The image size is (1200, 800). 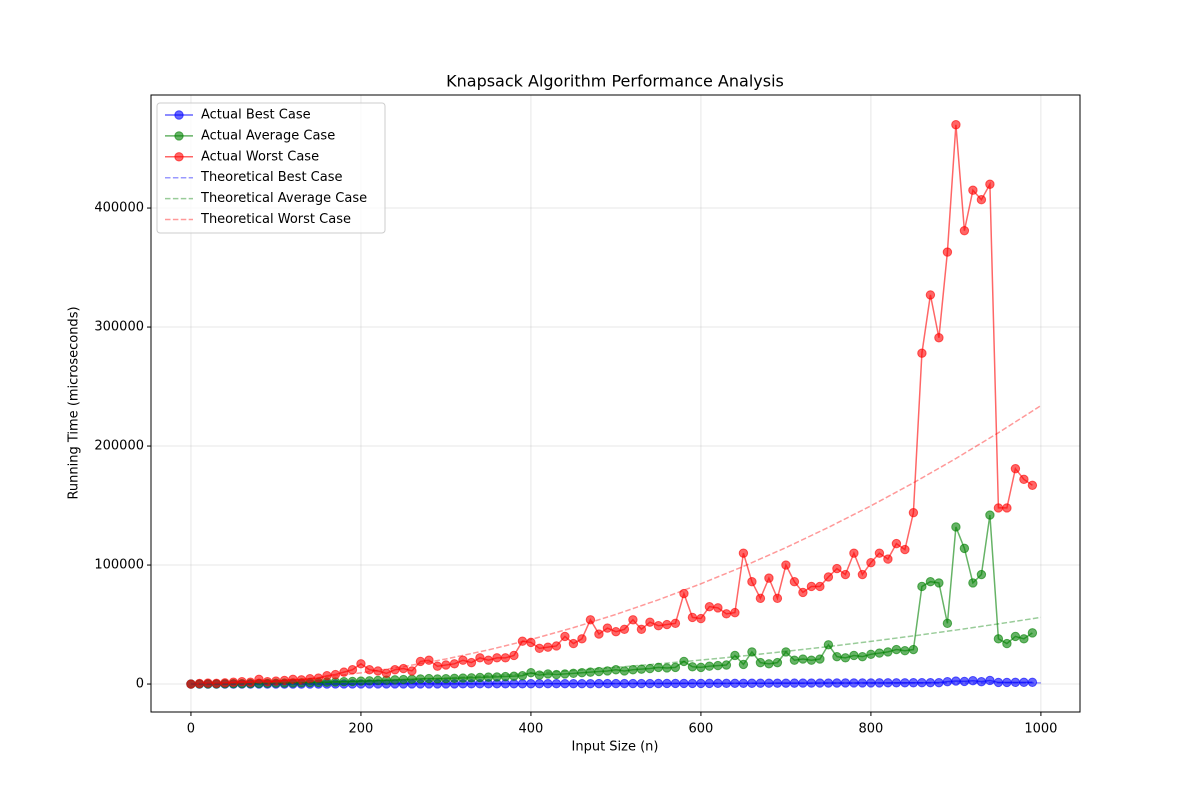 What do you see at coordinates (701, 729) in the screenshot?
I see `x-tick-label: 600` at bounding box center [701, 729].